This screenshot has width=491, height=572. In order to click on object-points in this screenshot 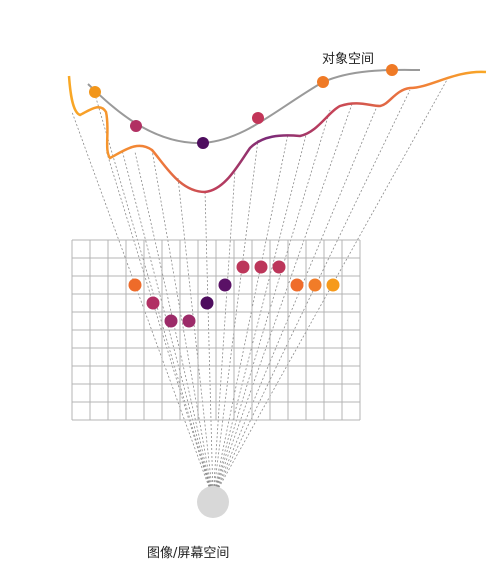, I will do `click(243, 106)`.